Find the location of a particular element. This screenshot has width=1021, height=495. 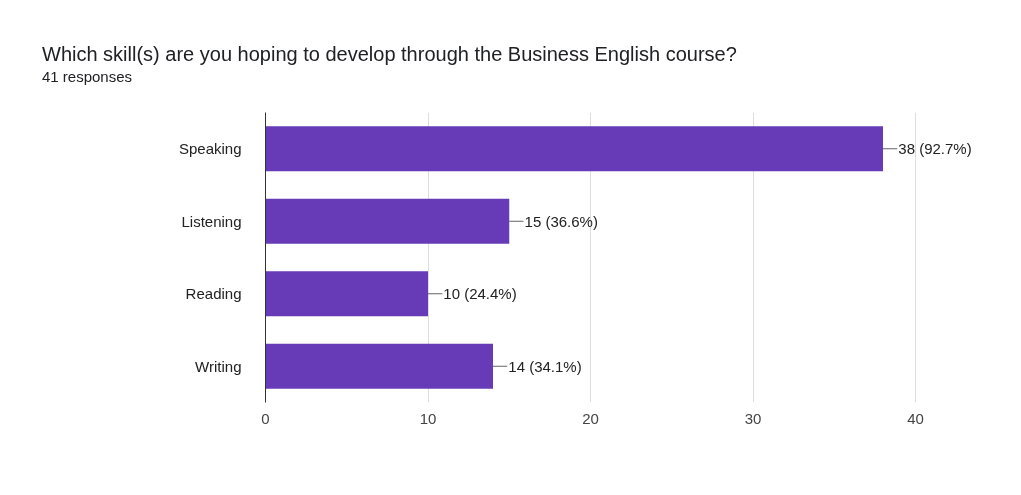

chart-title: Which skill(s) are you hoping to develop through the Business English course? is located at coordinates (389, 54).